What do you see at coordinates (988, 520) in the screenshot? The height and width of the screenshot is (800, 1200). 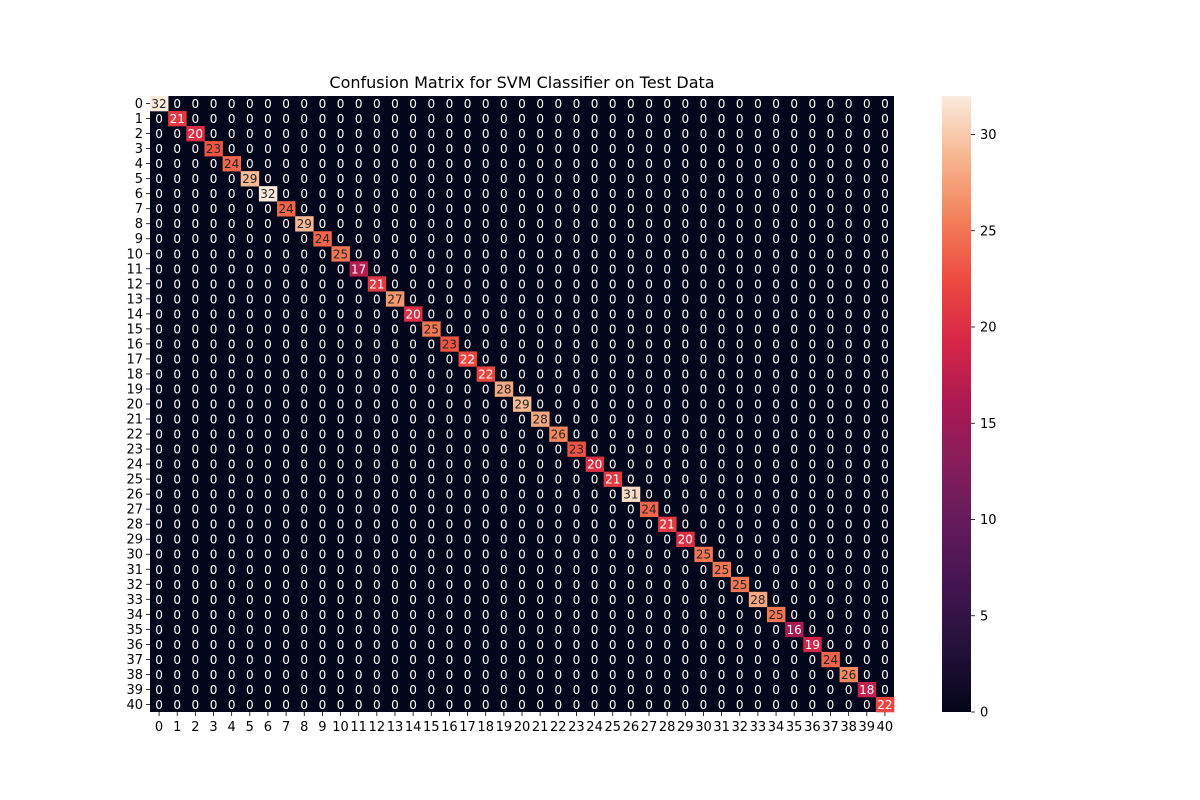 I see `colorbar-tick-label: 10` at bounding box center [988, 520].